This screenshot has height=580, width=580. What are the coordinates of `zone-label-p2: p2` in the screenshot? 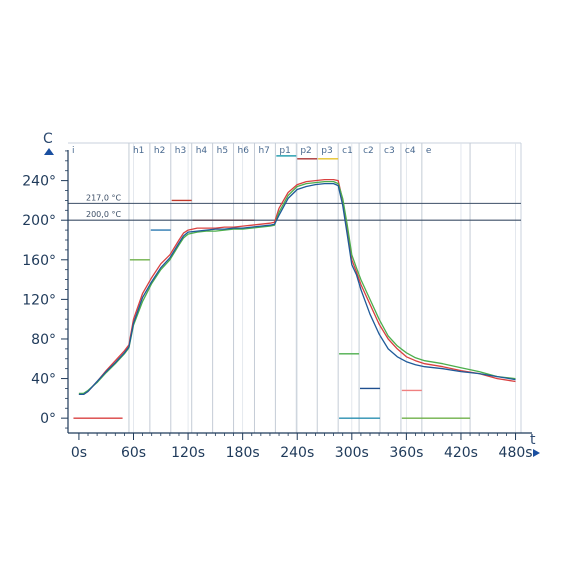 It's located at (305, 151).